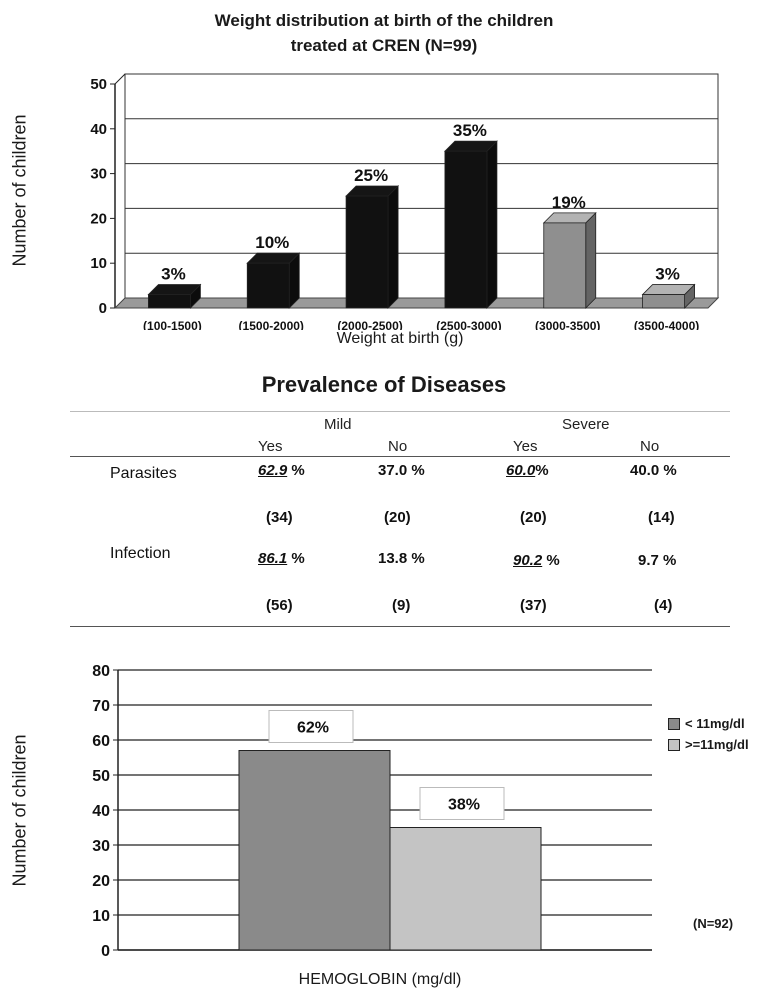 This screenshot has height=993, width=768. Describe the element at coordinates (527, 470) in the screenshot. I see `table-cell-pct: 60.0%` at that location.